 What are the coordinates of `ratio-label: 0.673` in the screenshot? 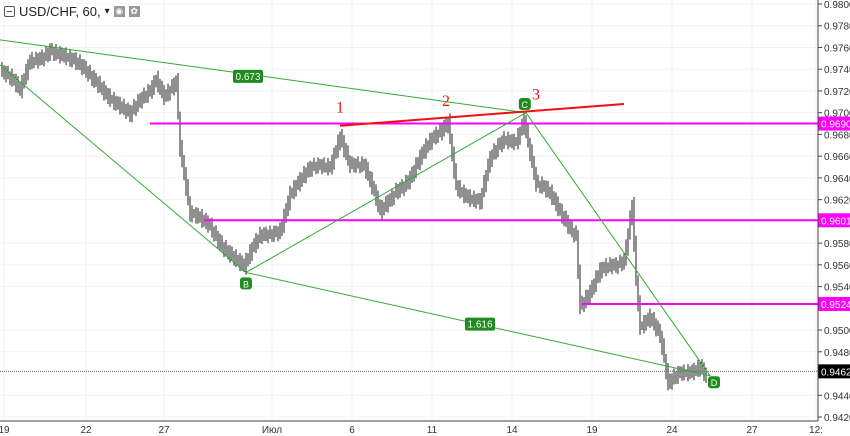 It's located at (247, 77).